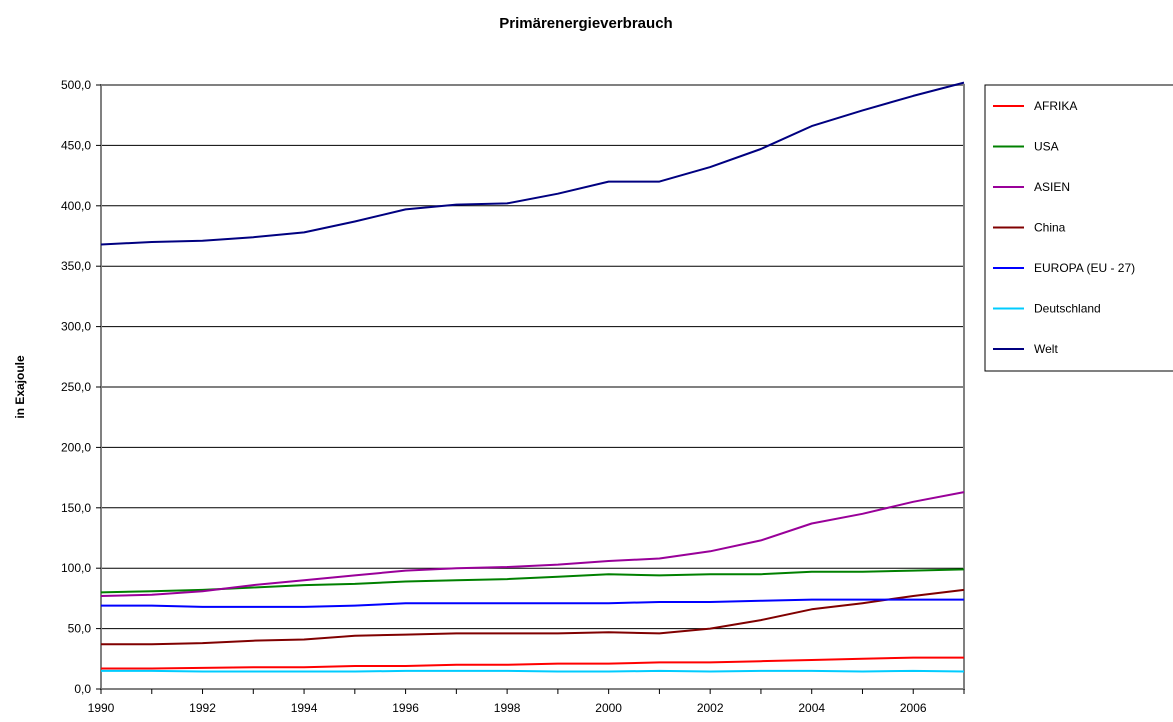  What do you see at coordinates (1050, 228) in the screenshot?
I see `legend-label: China` at bounding box center [1050, 228].